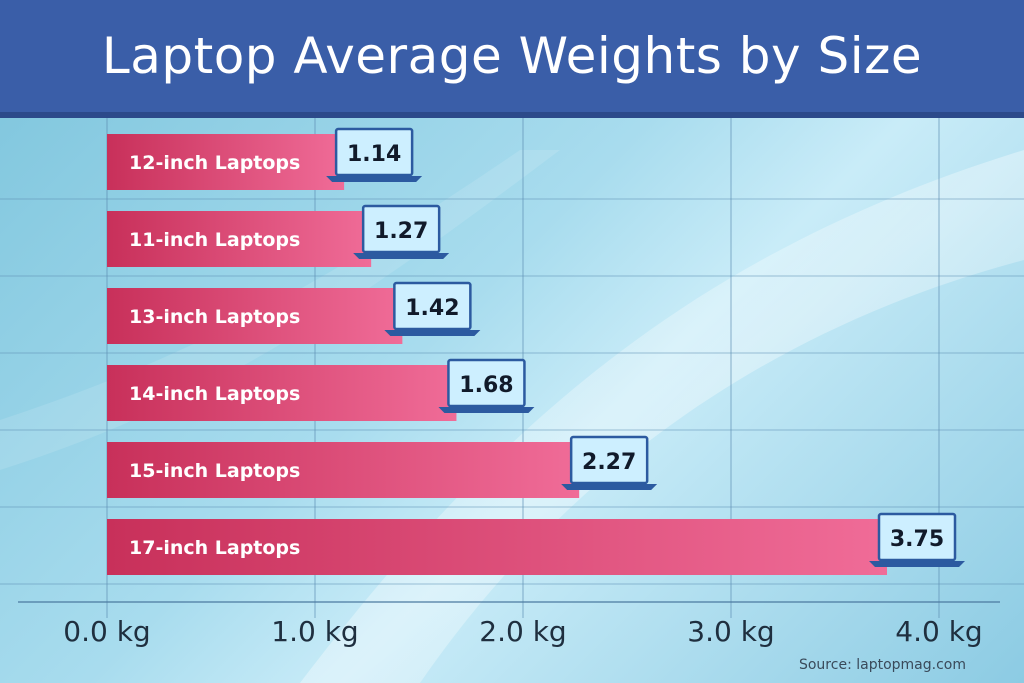 The height and width of the screenshot is (683, 1024). What do you see at coordinates (938, 631) in the screenshot?
I see `x-tick-label: 4.0 kg` at bounding box center [938, 631].